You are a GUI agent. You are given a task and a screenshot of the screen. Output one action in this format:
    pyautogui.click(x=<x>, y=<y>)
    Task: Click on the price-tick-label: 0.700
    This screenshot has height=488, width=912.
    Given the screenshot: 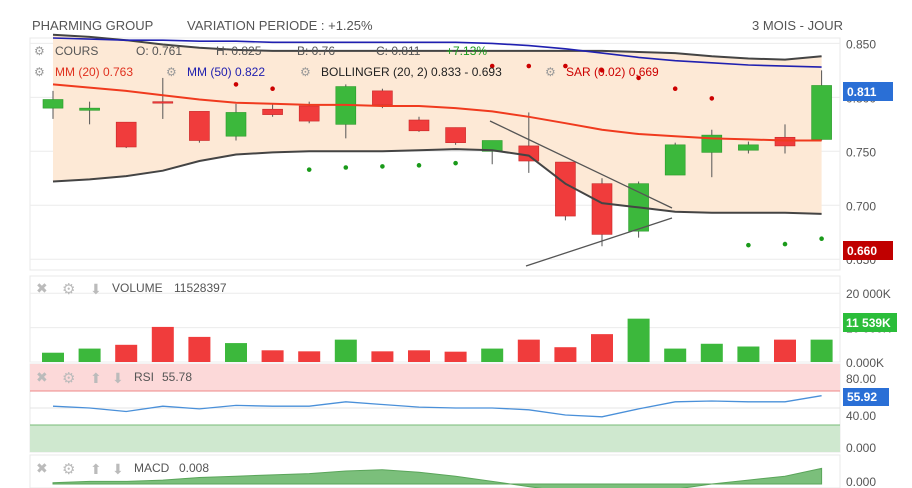 What is the action you would take?
    pyautogui.click(x=861, y=206)
    